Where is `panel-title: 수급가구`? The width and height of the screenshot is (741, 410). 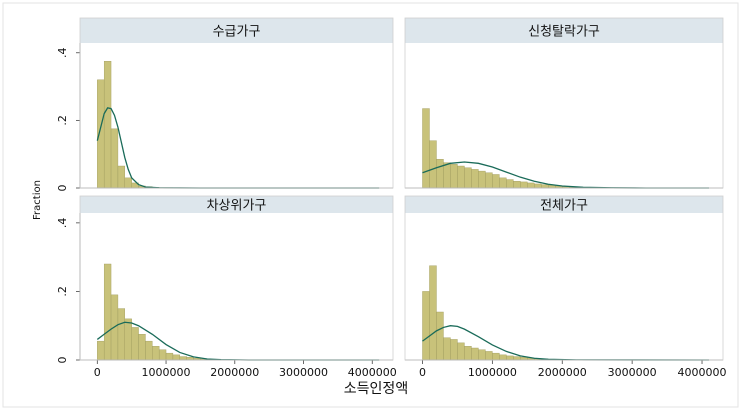
panel-title: 수급가구 is located at coordinates (237, 32).